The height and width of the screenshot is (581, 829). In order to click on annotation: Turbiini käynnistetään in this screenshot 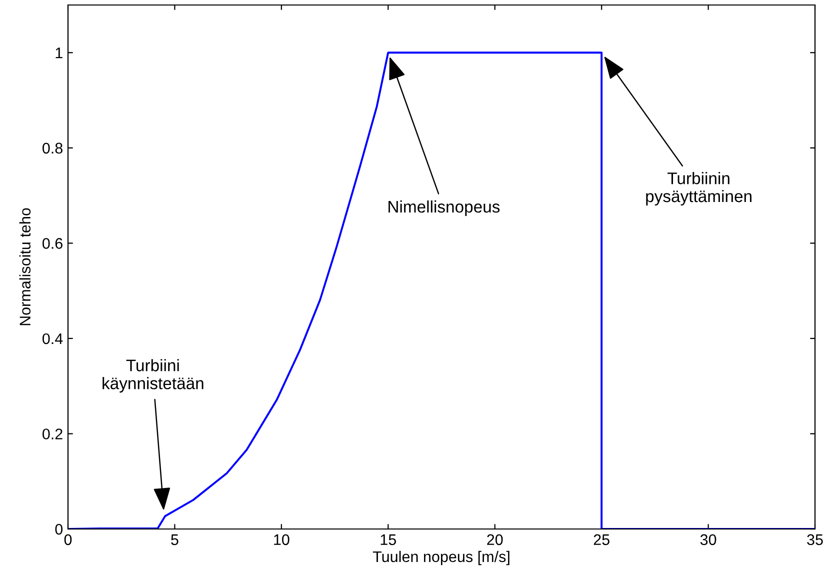, I will do `click(153, 376)`.